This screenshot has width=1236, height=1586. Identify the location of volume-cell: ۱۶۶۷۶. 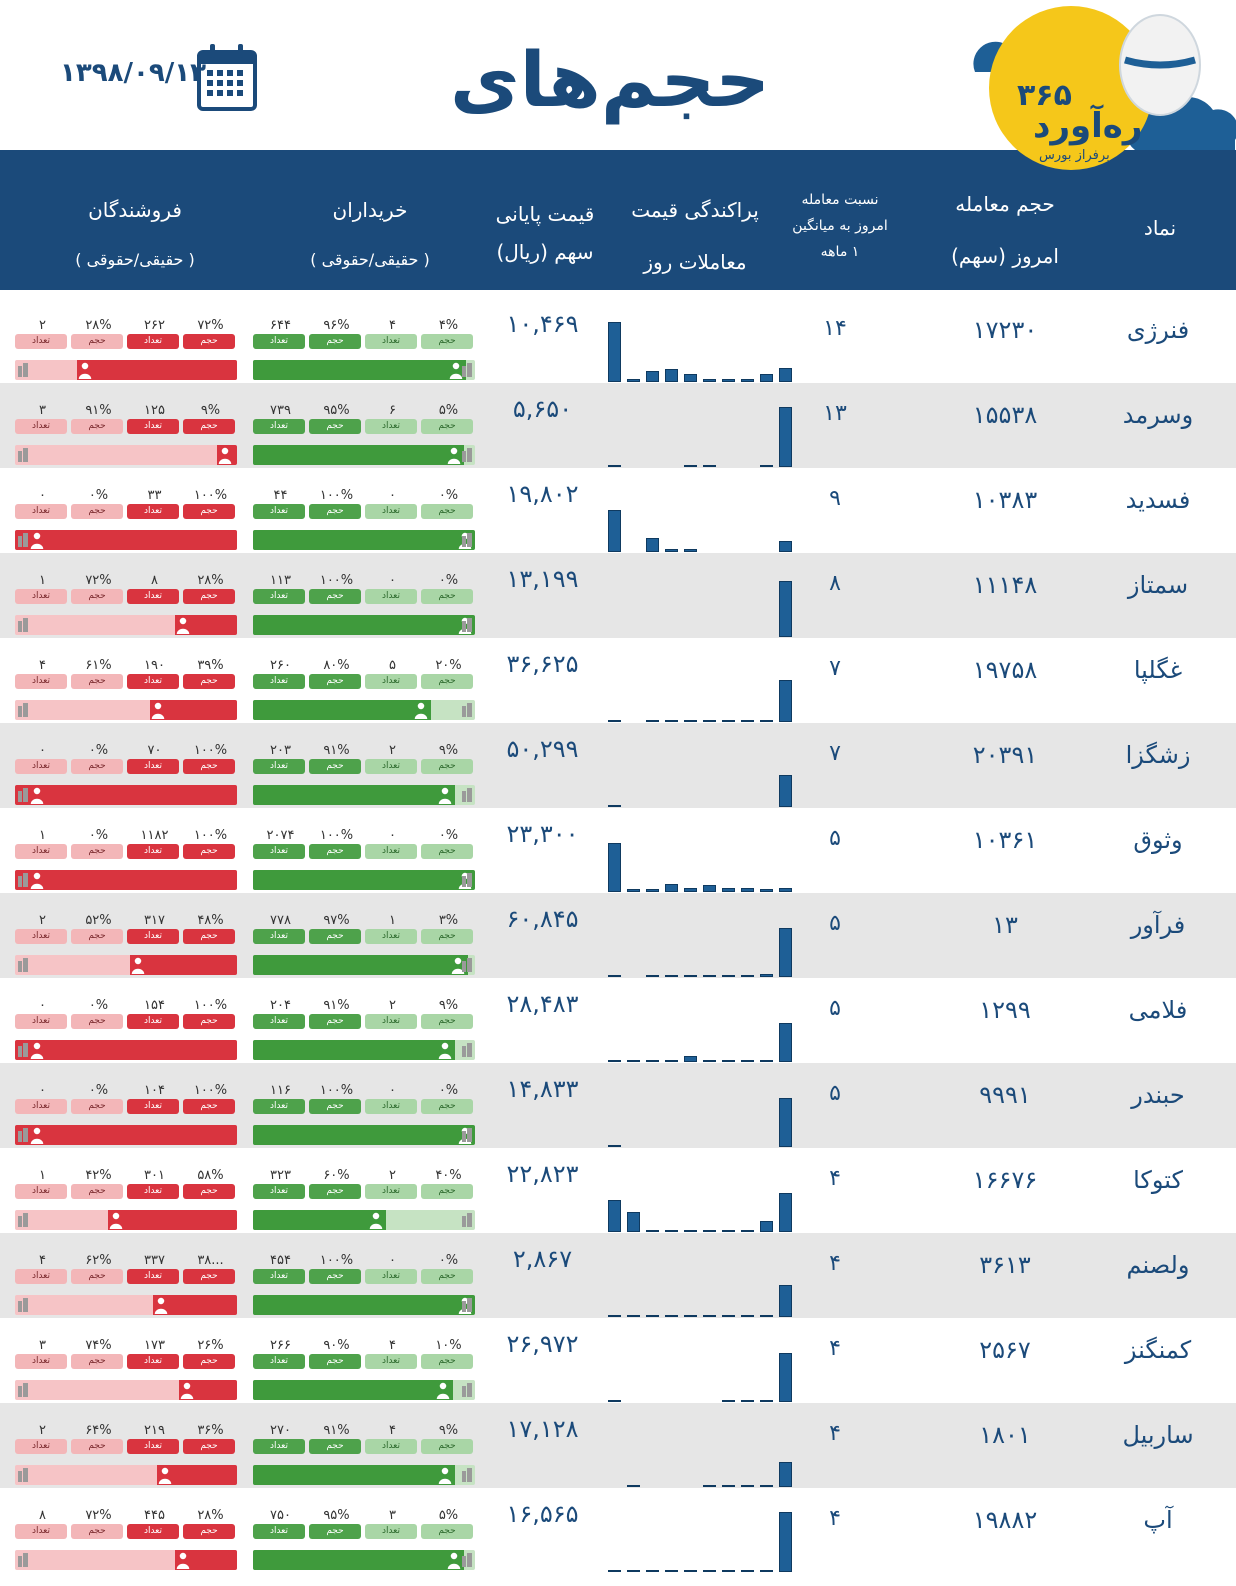
(1005, 1180).